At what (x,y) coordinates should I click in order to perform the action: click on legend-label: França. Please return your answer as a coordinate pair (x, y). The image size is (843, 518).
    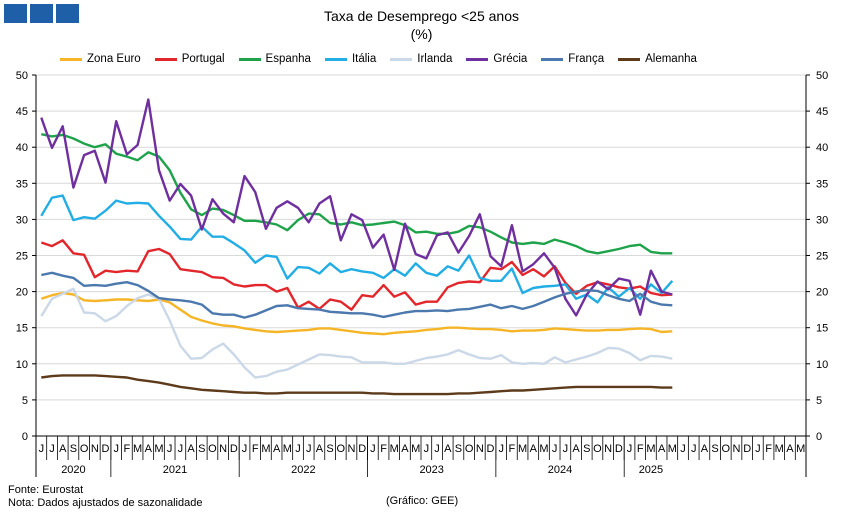
    Looking at the image, I should click on (586, 59).